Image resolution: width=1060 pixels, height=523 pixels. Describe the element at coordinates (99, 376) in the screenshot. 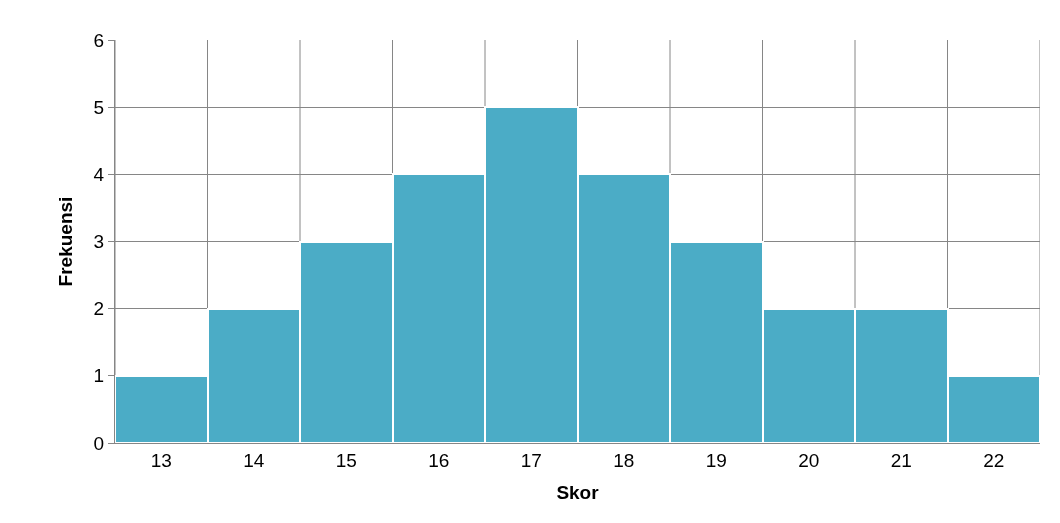

I see `y-tick-label: 1` at that location.